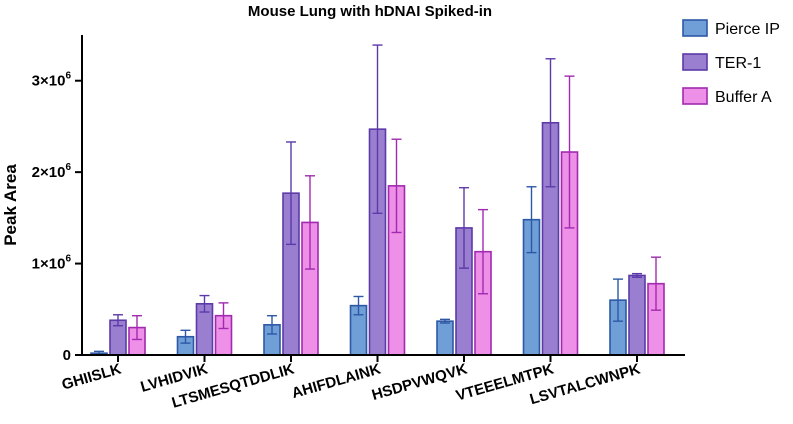  What do you see at coordinates (445, 321) in the screenshot?
I see `error-bar-hsdpvwqvk-pierce-ip` at bounding box center [445, 321].